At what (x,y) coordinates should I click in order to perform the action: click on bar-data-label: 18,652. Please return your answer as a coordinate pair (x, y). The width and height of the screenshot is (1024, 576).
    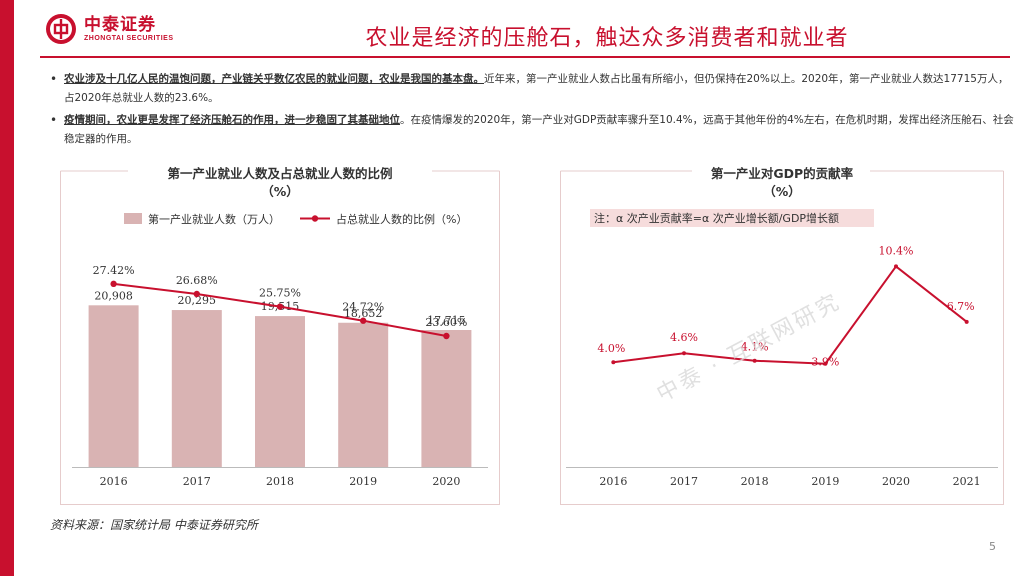
    Looking at the image, I should click on (363, 313).